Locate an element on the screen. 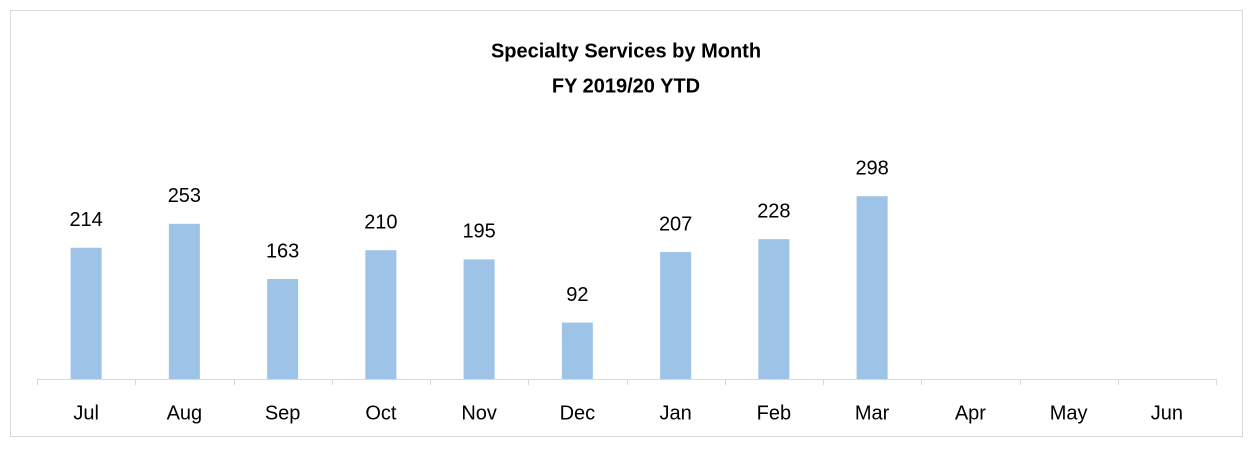 This screenshot has height=452, width=1253. x-tick-label: Sep is located at coordinates (283, 413).